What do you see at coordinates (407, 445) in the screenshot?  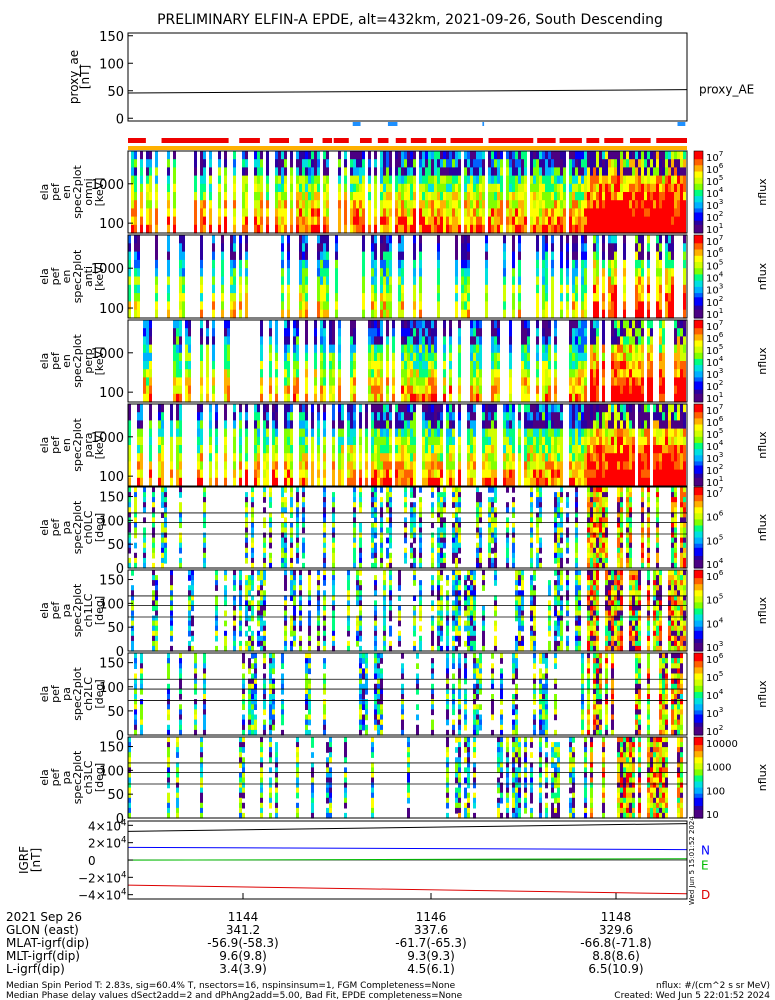 I see `panel-frame` at bounding box center [407, 445].